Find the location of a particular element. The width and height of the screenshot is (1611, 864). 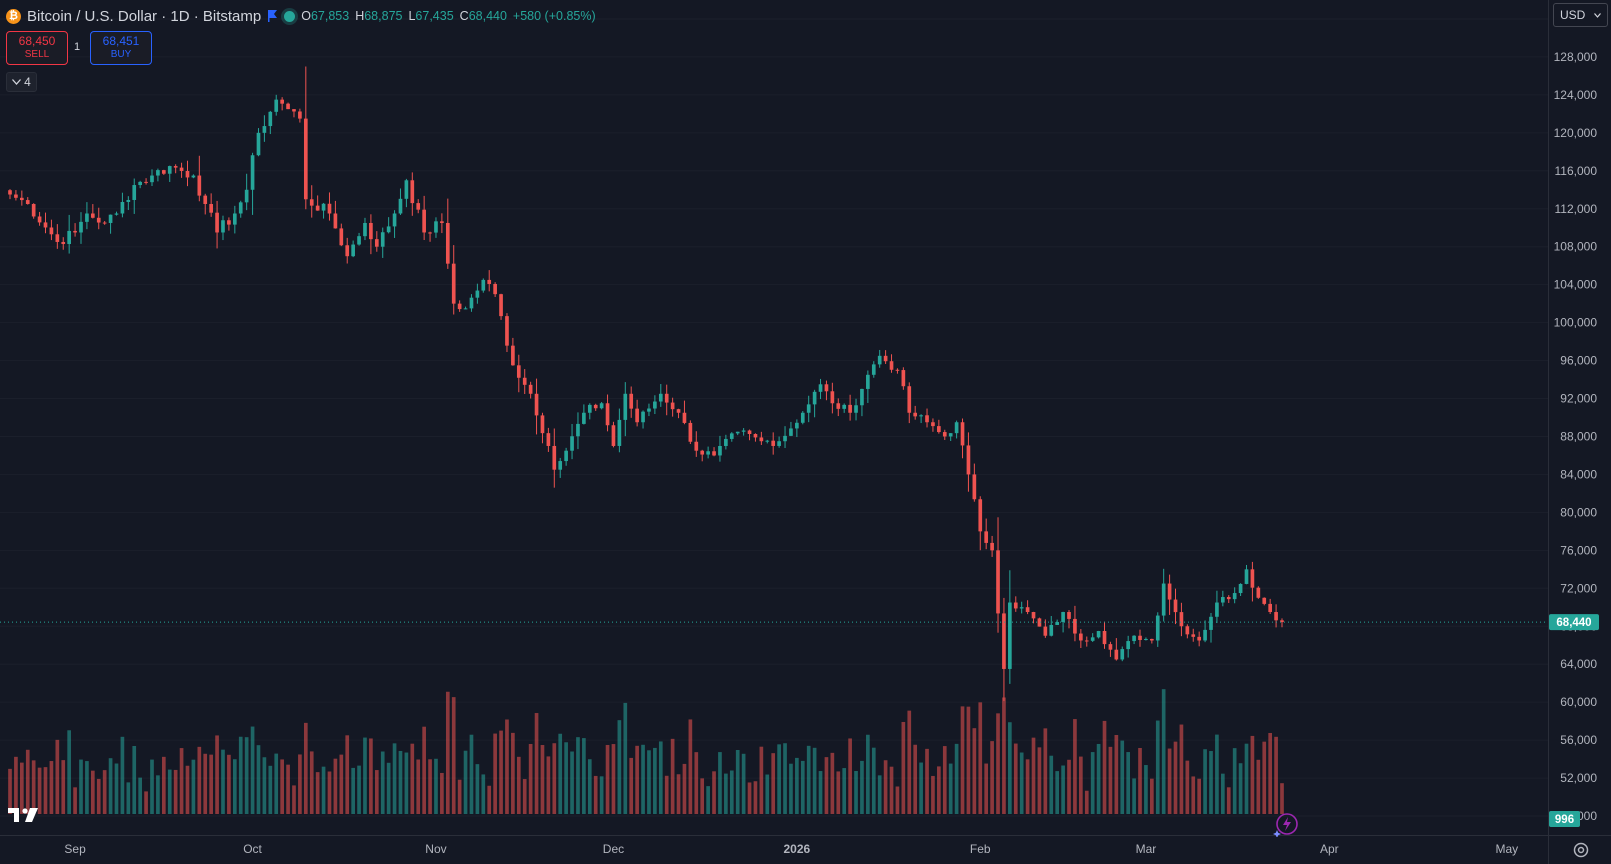

buy-price: 68,451 is located at coordinates (121, 41).